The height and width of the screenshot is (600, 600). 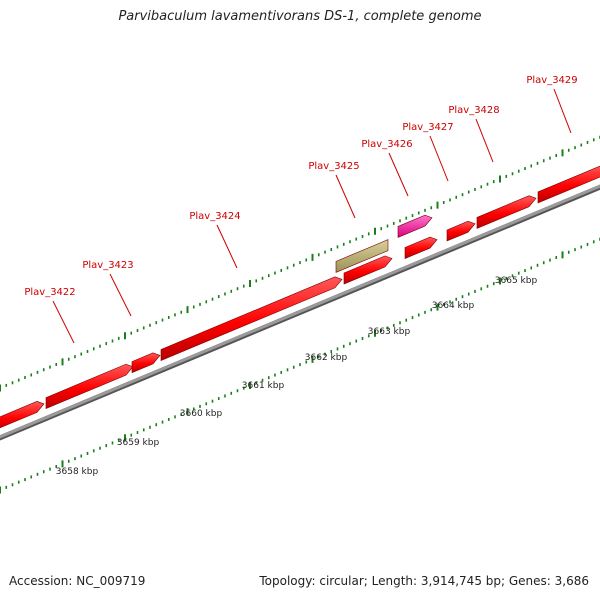 I want to click on gene-label: Plav_3424, so click(x=214, y=216).